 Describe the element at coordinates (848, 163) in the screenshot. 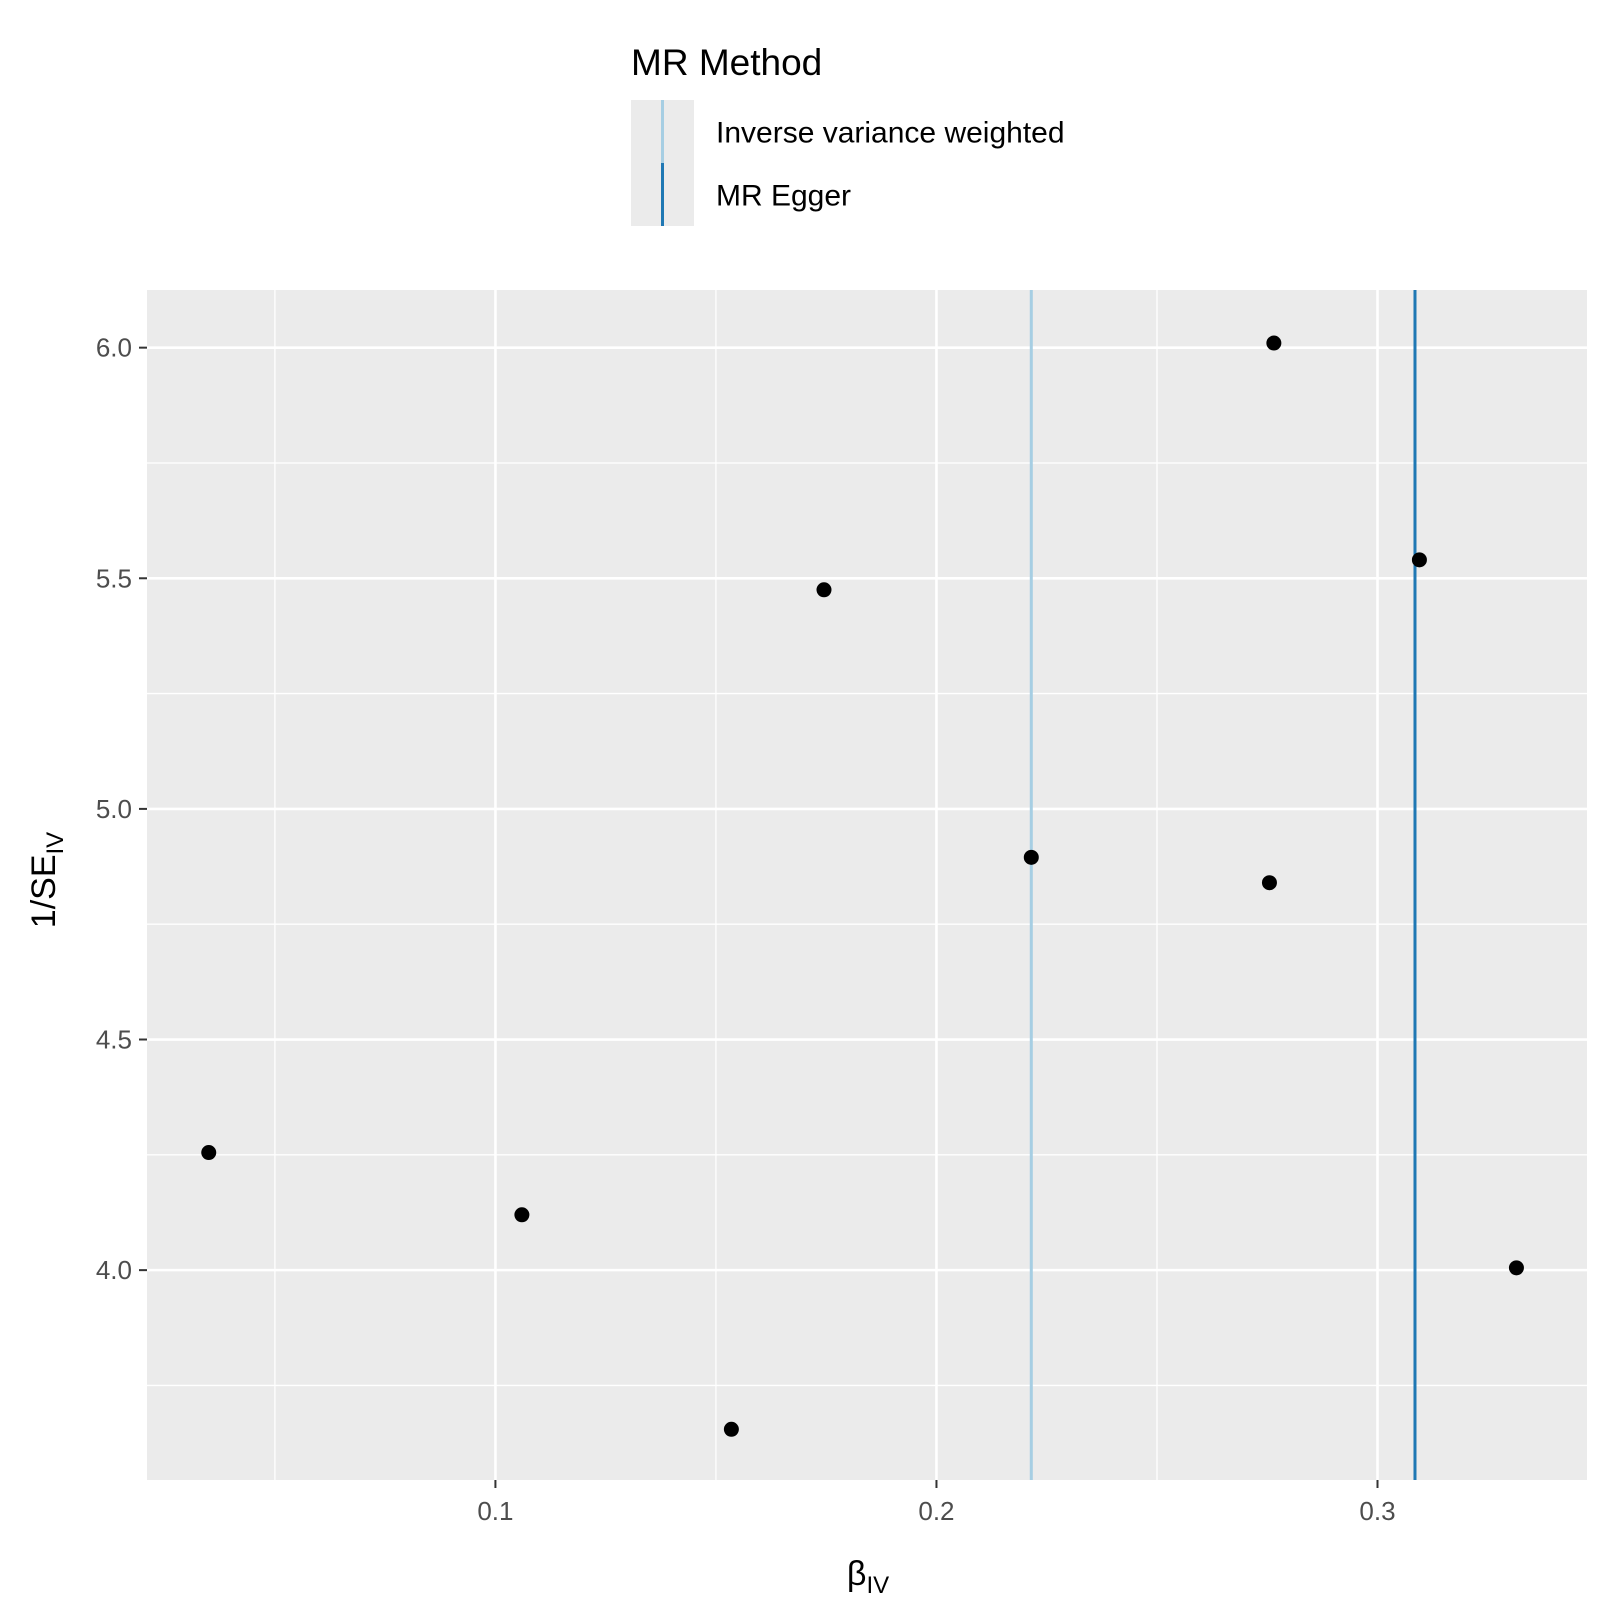

I see `legend-entries: Inverse variance weighted MR Egger` at that location.